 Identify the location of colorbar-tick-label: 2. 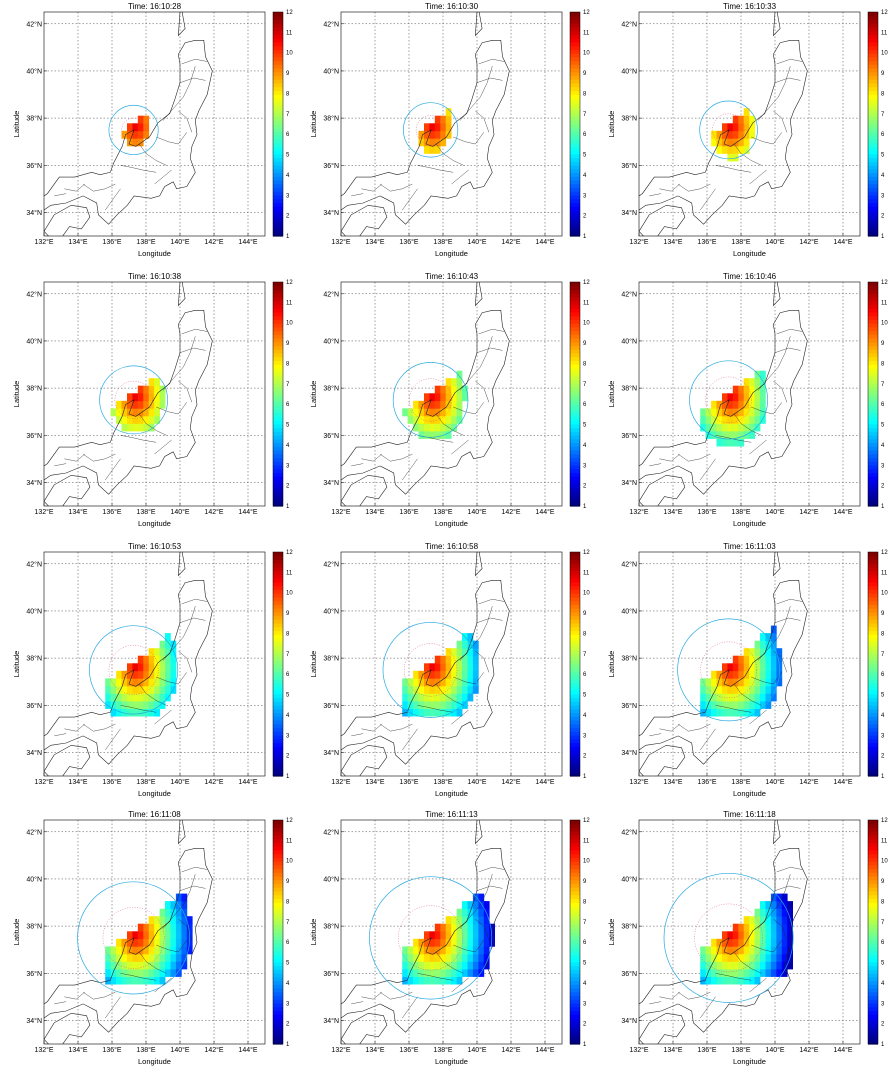
(883, 217).